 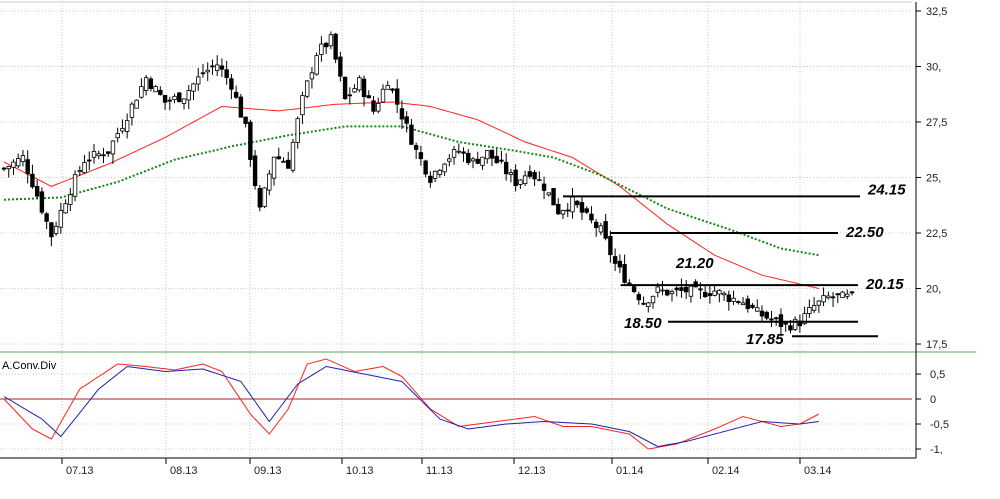 What do you see at coordinates (933, 400) in the screenshot?
I see `indicator-tick-label: 0` at bounding box center [933, 400].